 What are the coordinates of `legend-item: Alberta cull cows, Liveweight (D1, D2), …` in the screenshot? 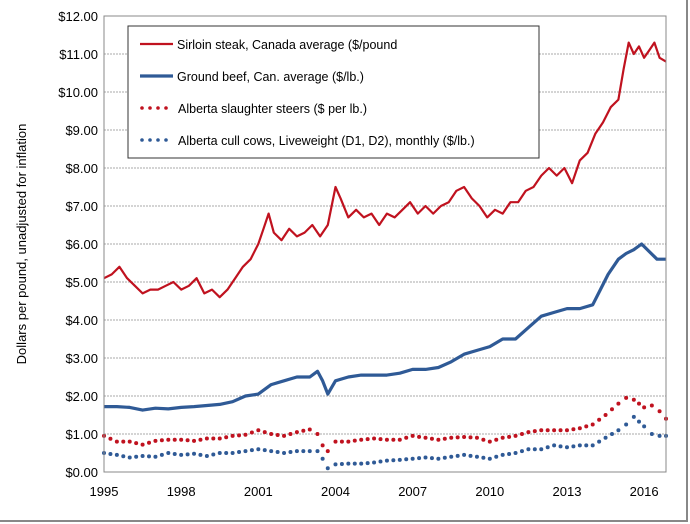 It's located at (307, 141).